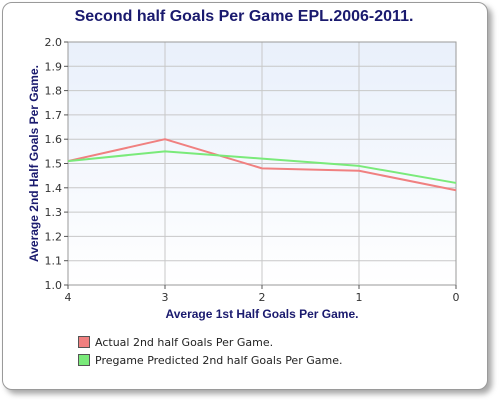 This screenshot has width=500, height=400. What do you see at coordinates (54, 212) in the screenshot?
I see `y-tick-label: 1.3` at bounding box center [54, 212].